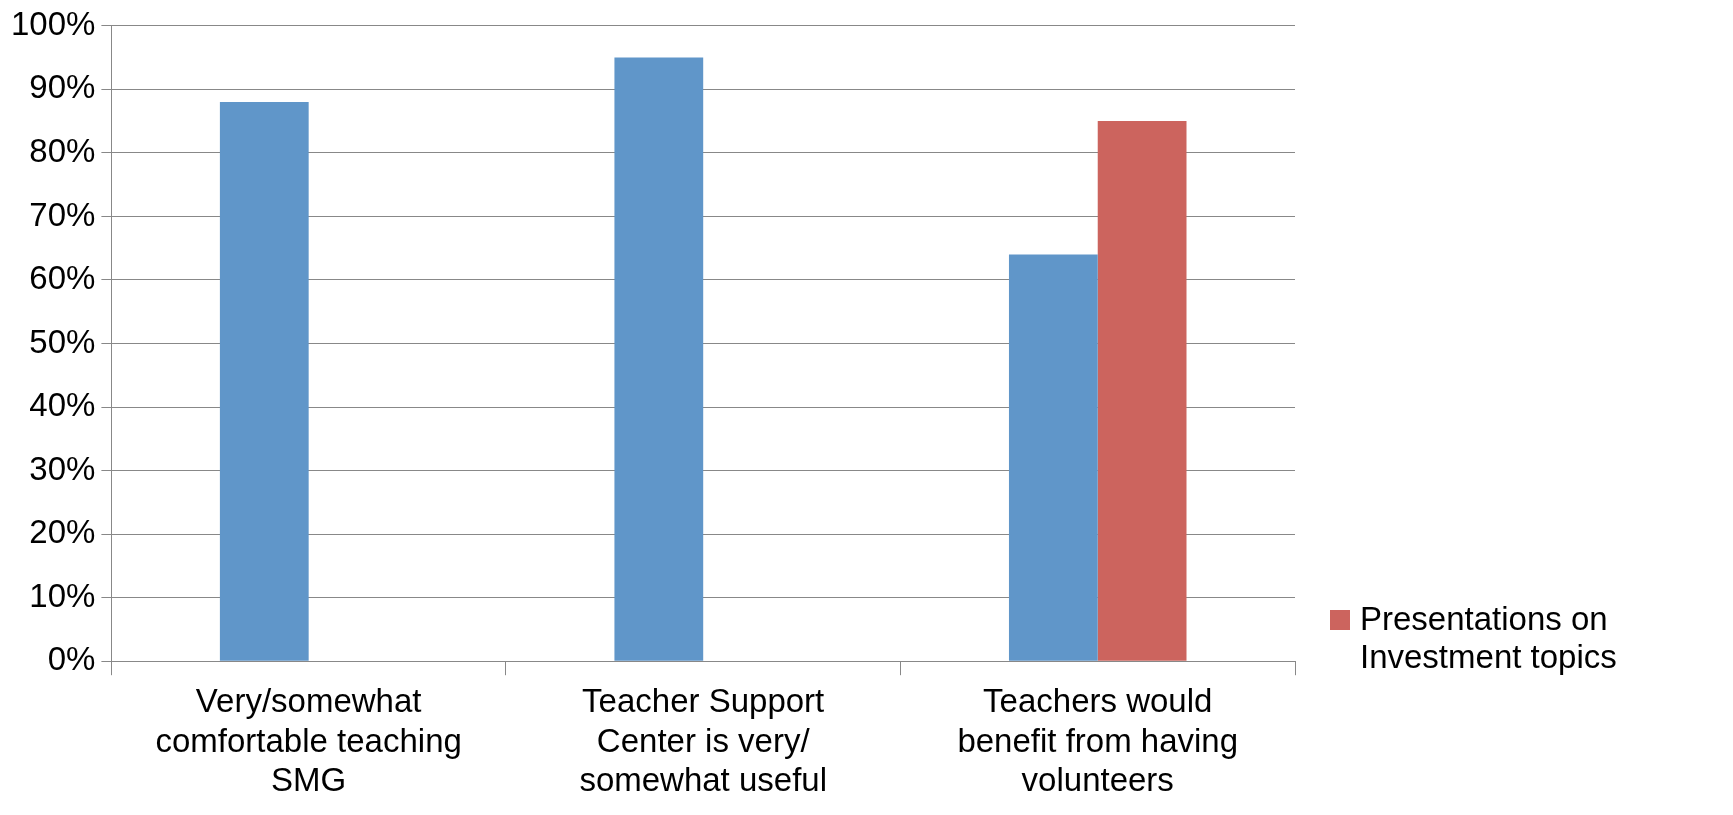  Describe the element at coordinates (62, 87) in the screenshot. I see `y-tick-label: 90%` at that location.